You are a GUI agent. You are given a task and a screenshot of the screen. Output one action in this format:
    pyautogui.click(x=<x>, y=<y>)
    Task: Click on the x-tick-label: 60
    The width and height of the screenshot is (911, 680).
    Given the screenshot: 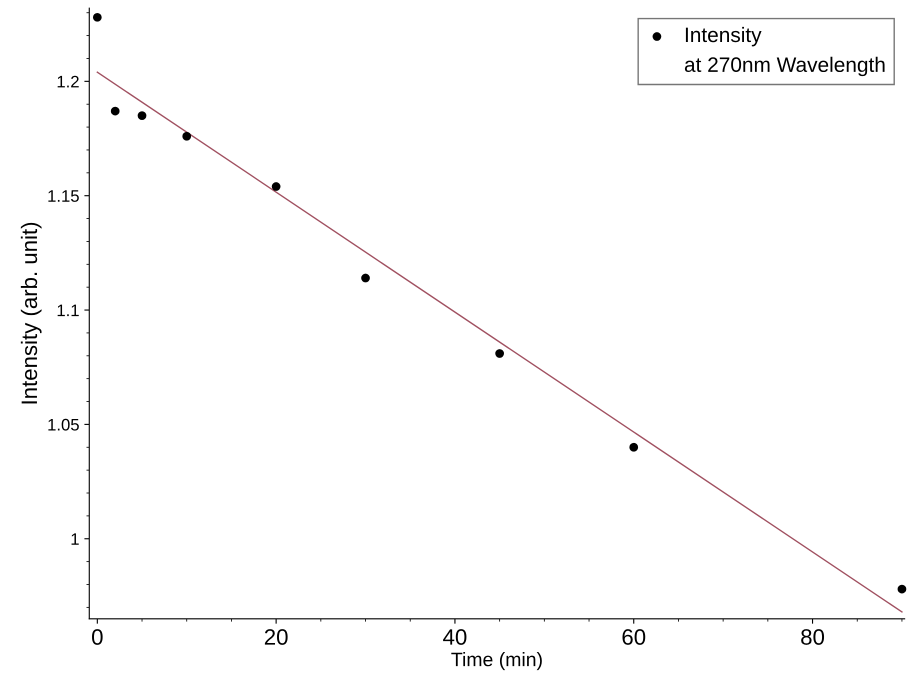 What is the action you would take?
    pyautogui.click(x=634, y=637)
    